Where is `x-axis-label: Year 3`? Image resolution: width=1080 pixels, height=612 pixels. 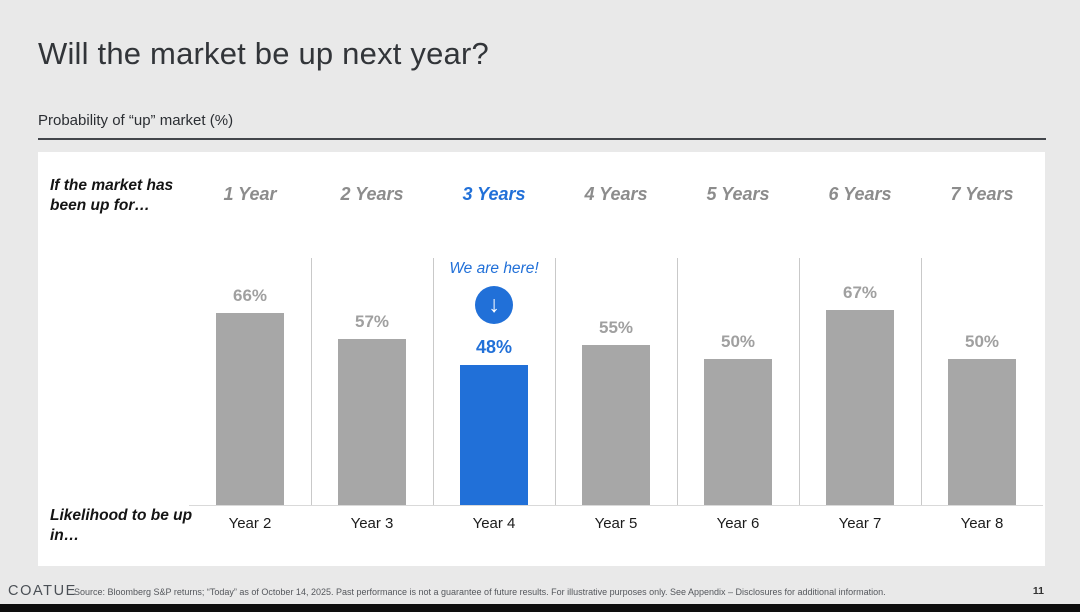
x-axis-label: Year 3 is located at coordinates (372, 523).